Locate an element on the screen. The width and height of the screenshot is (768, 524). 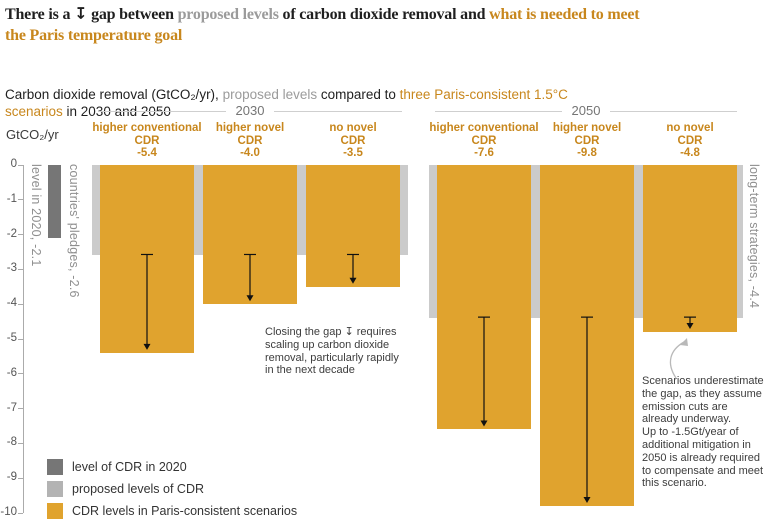
group-year-2050: 2050 is located at coordinates (586, 110).